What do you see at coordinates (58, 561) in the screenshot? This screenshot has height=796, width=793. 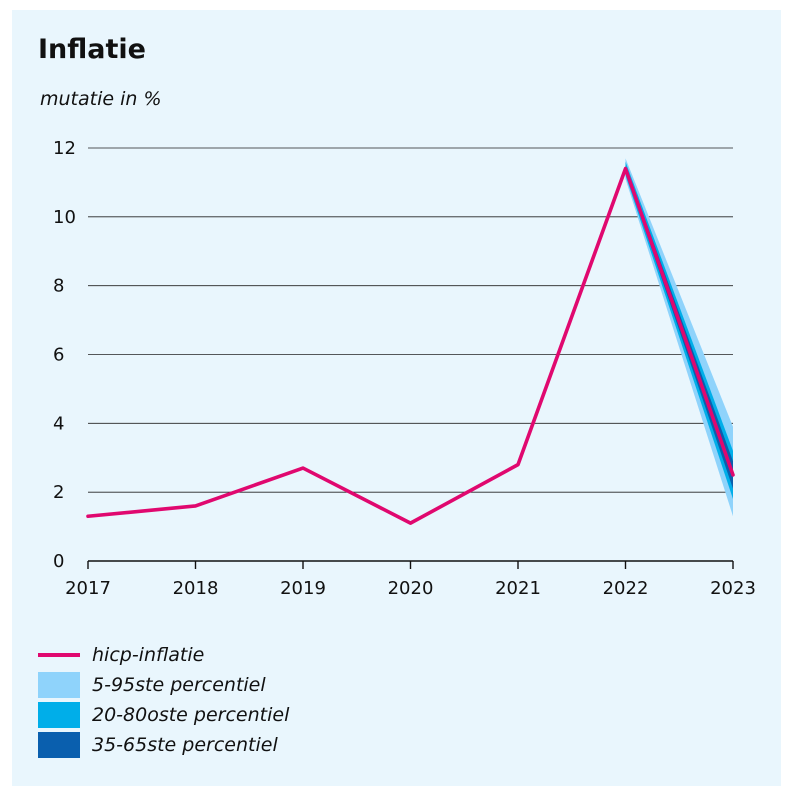 I see `y-tick-label-0: 0` at bounding box center [58, 561].